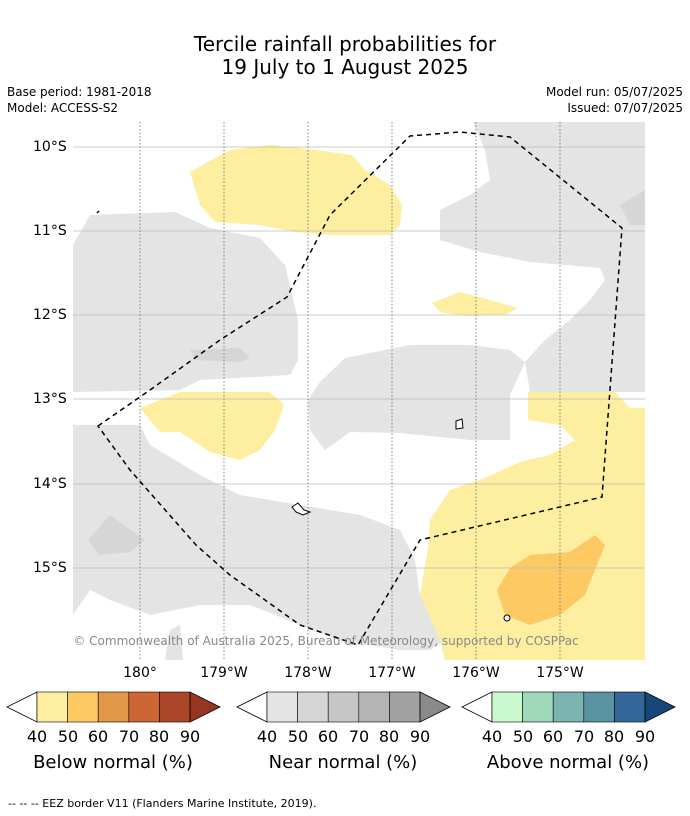 The image size is (690, 816). I want to click on near-normal-region-south-patch, so click(174, 642).